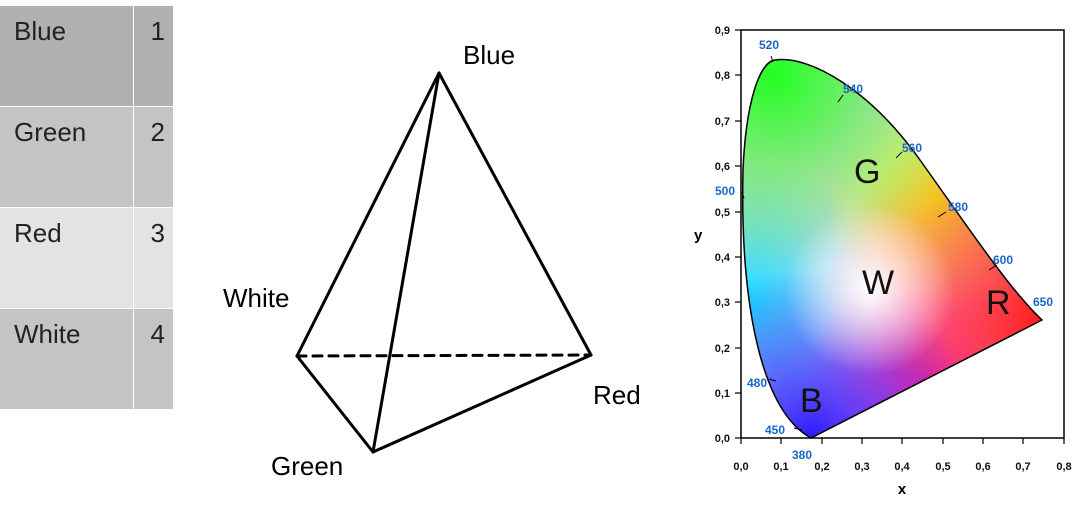  Describe the element at coordinates (157, 334) in the screenshot. I see `row-number: 4` at that location.